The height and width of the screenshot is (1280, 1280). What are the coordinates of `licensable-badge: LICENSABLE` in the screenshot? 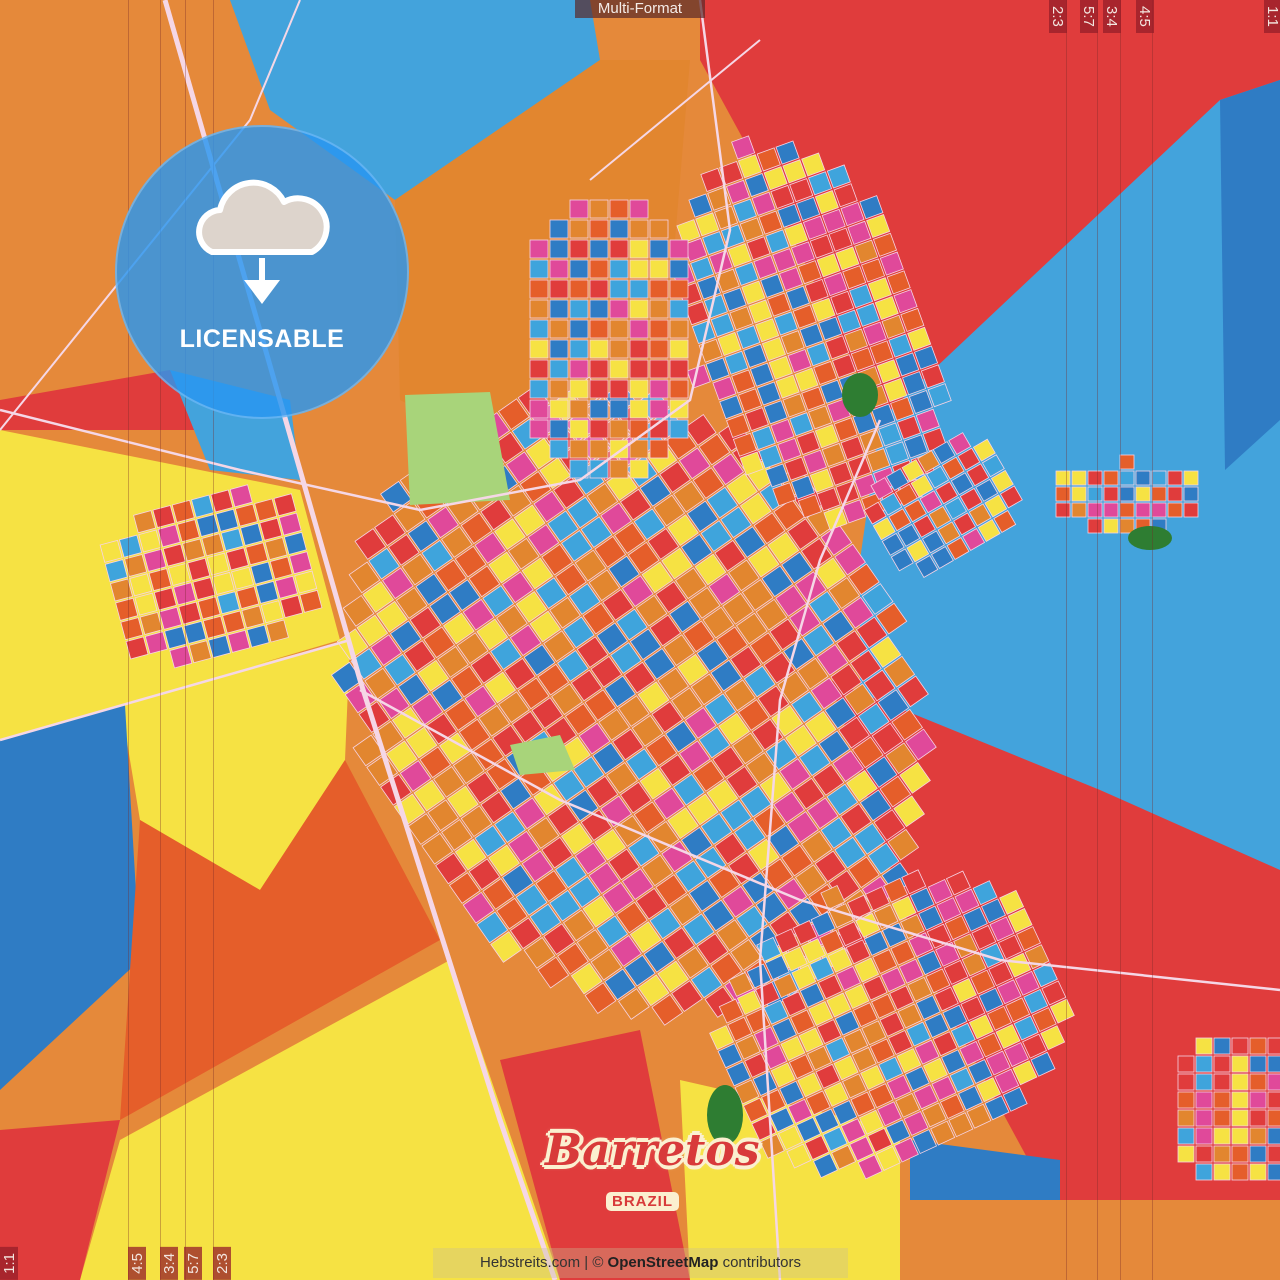 It's located at (262, 272).